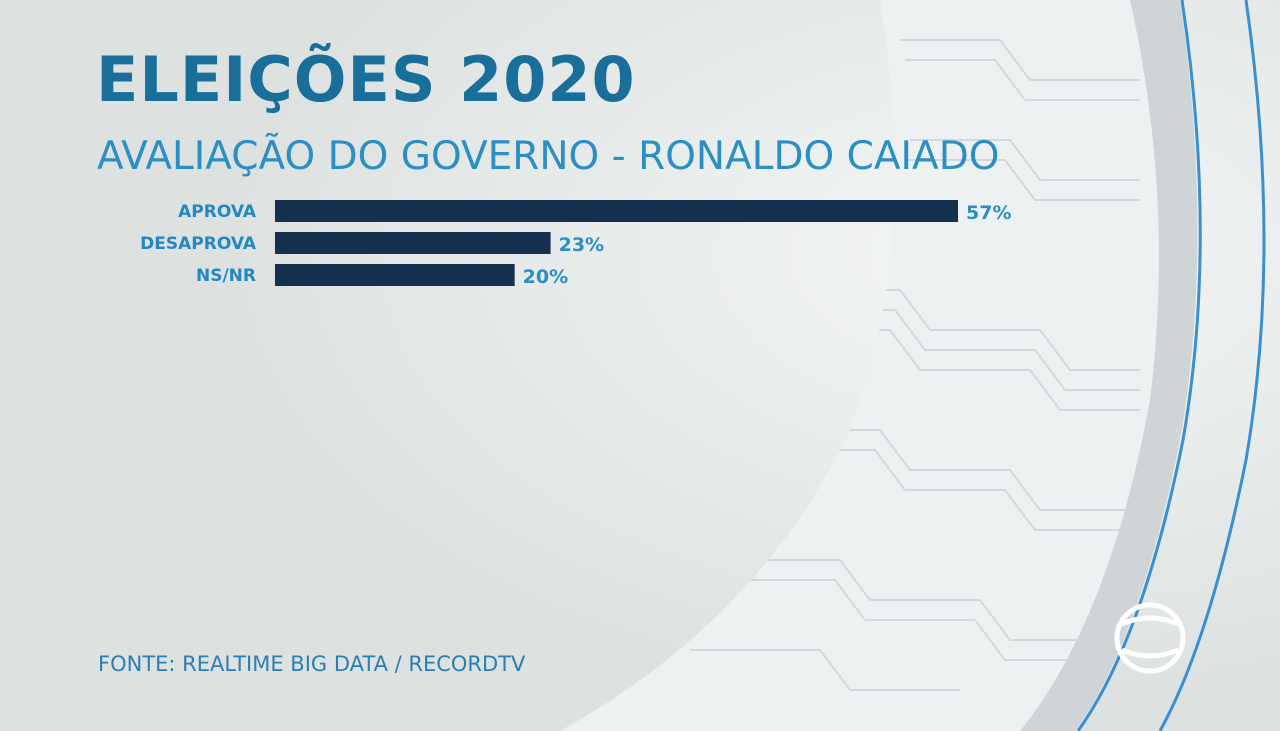 The width and height of the screenshot is (1280, 731). Describe the element at coordinates (581, 245) in the screenshot. I see `value-label: 23%` at that location.